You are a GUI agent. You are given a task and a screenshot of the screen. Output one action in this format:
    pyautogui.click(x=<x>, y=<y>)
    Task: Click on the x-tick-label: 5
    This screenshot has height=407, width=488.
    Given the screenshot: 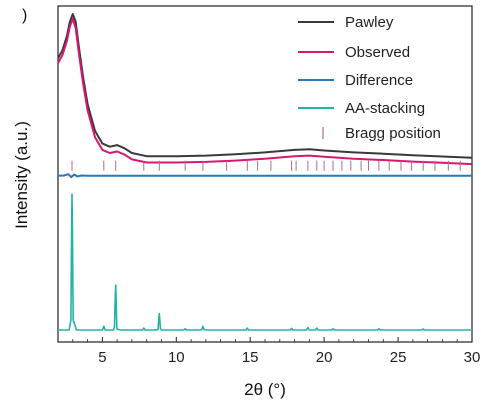 What is the action you would take?
    pyautogui.click(x=102, y=357)
    